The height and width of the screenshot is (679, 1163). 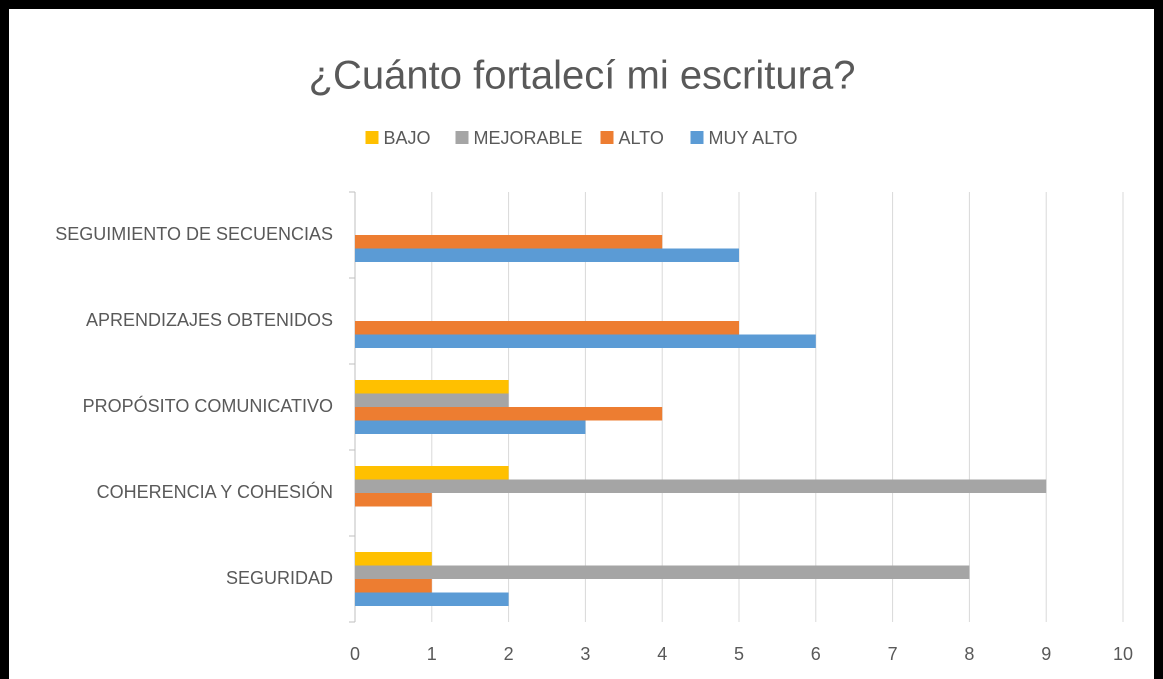 I want to click on y-tick-label: SEGURIDAD, so click(x=279, y=578).